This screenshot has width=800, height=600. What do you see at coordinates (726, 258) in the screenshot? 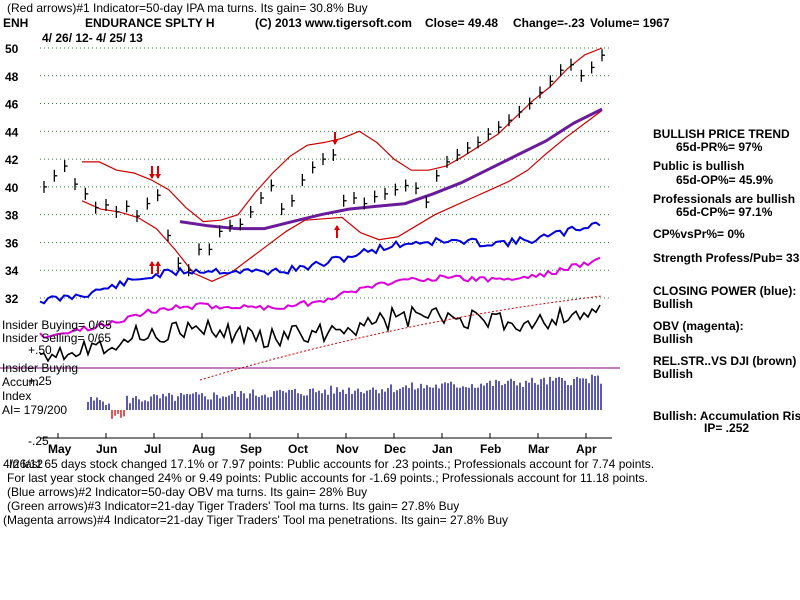
I see `strength-profess-pub: Strength Profess/Pub= 33` at bounding box center [726, 258].